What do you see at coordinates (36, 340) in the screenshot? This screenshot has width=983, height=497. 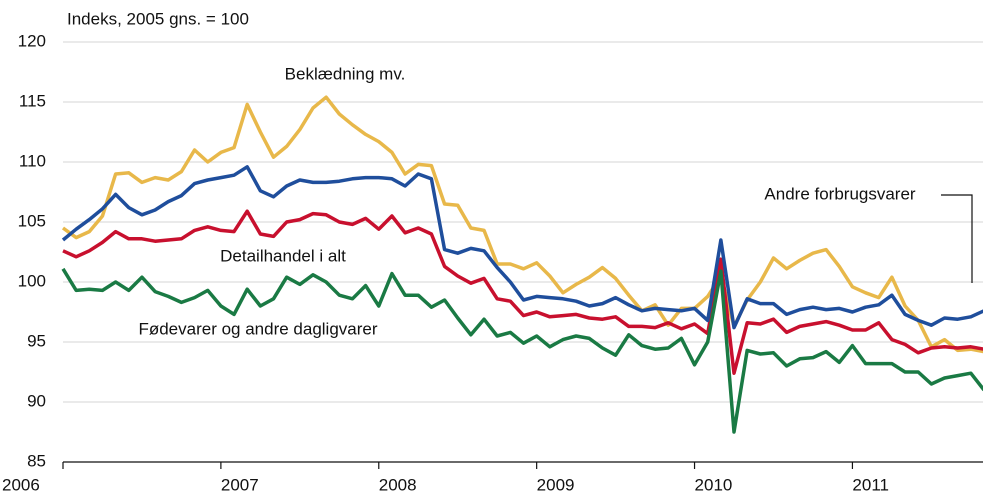 I see `y-tick-label: 95` at bounding box center [36, 340].